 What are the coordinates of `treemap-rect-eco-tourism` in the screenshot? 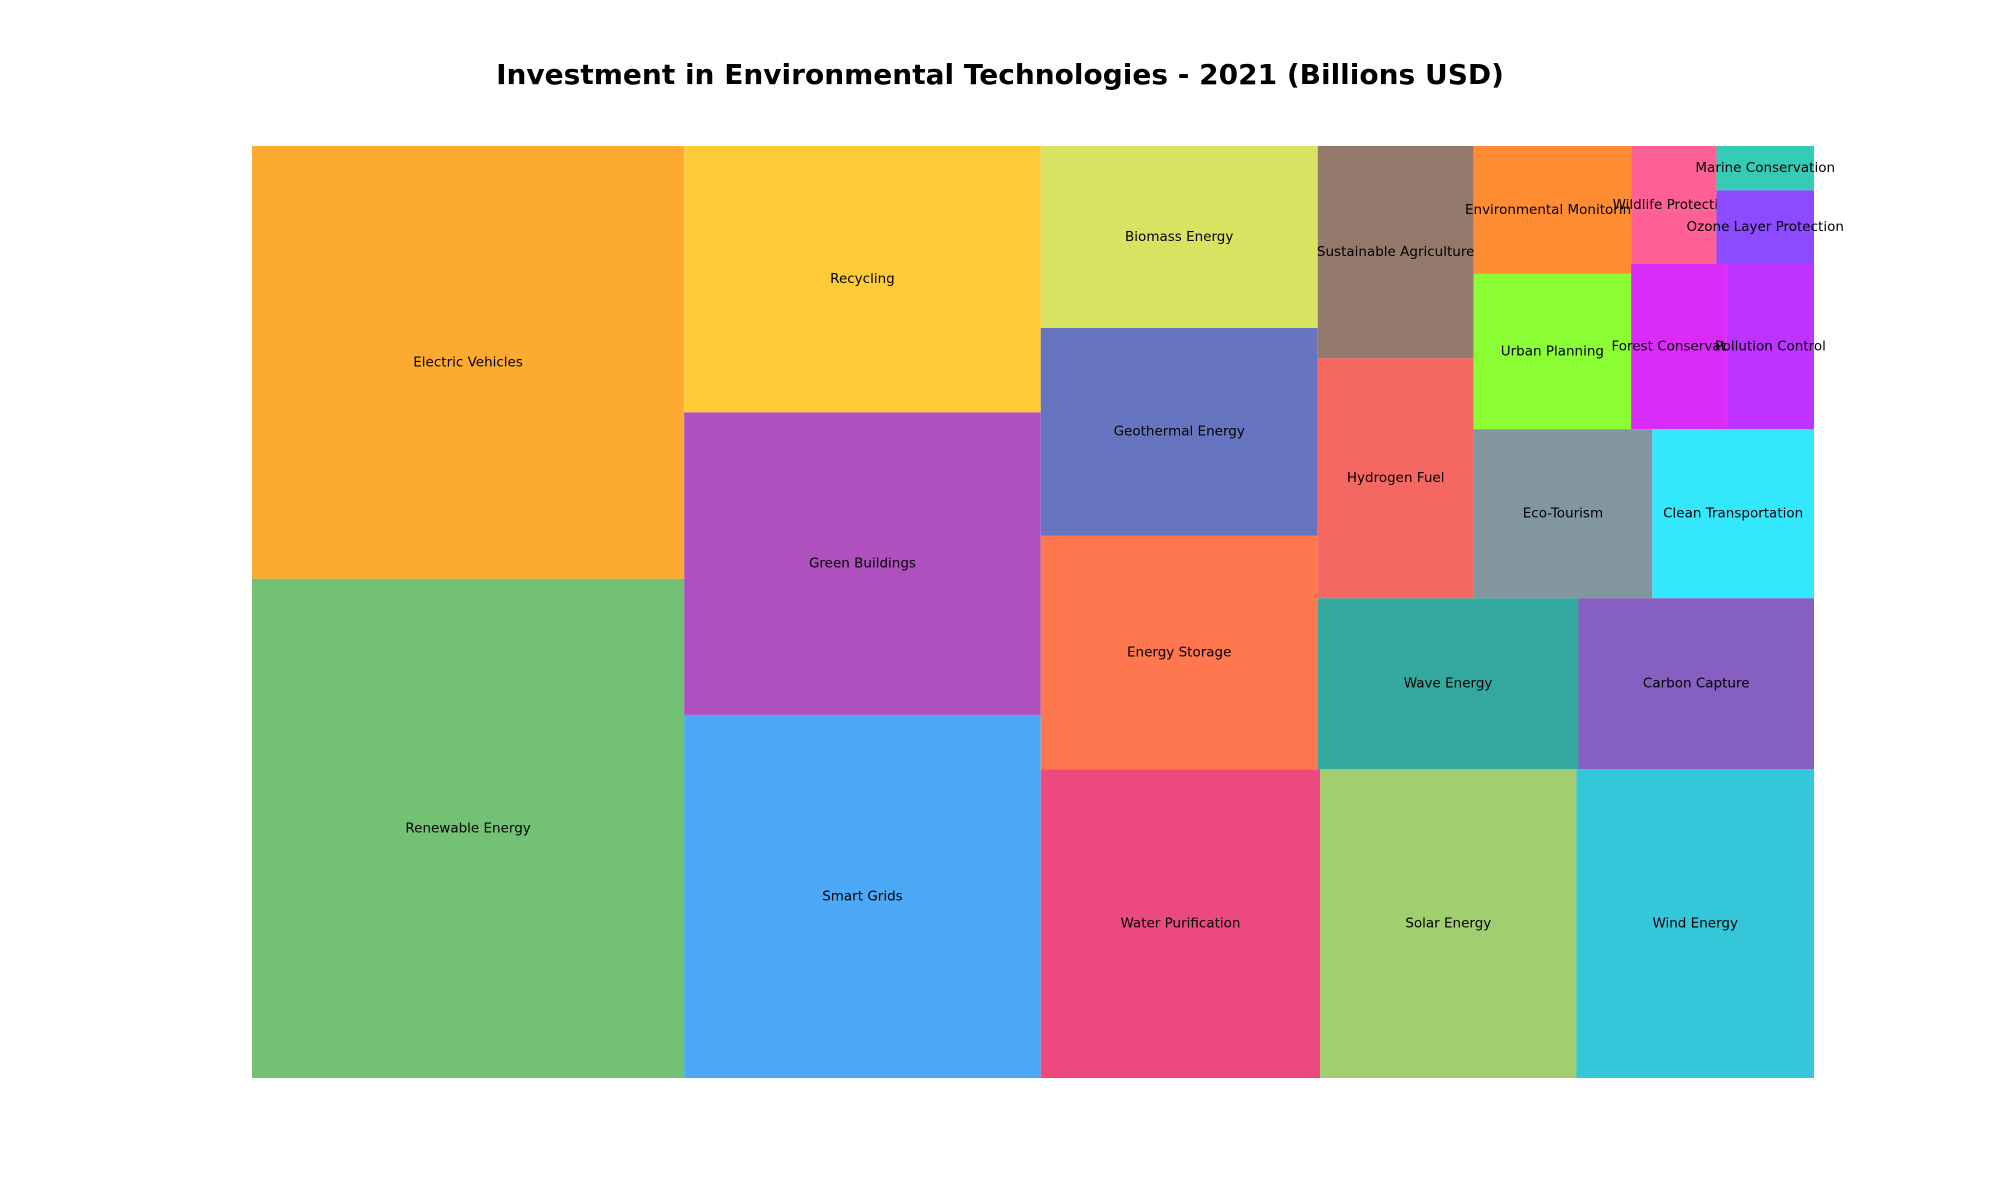 It's located at (1563, 514).